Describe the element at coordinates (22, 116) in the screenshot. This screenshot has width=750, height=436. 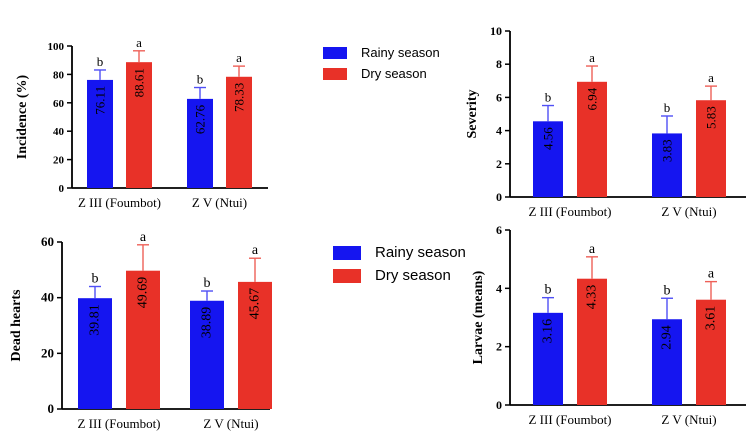
I see `y-axis-title: Incidence (%)` at that location.